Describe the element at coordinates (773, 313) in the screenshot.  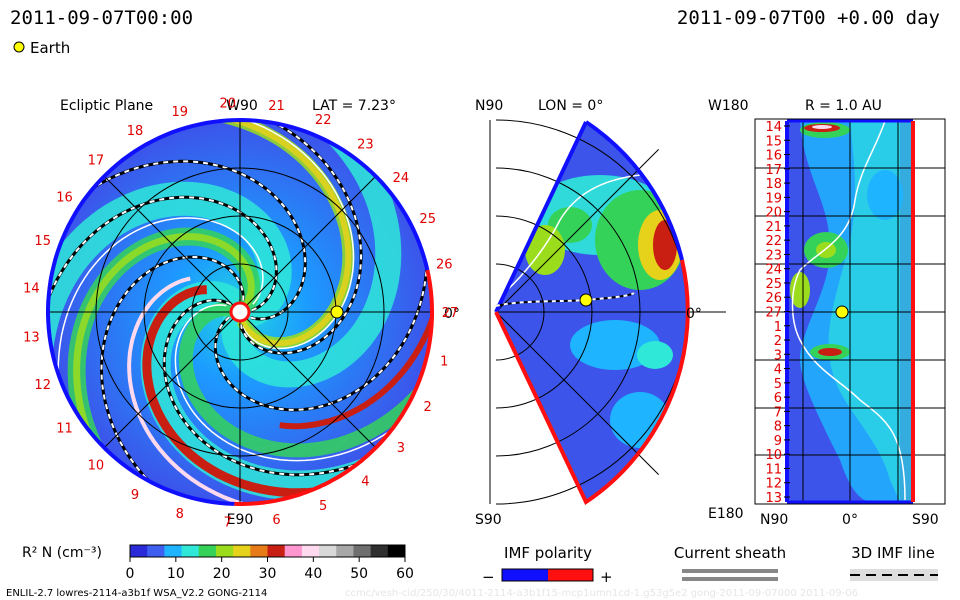
I see `radial-longitude-label: 27` at that location.